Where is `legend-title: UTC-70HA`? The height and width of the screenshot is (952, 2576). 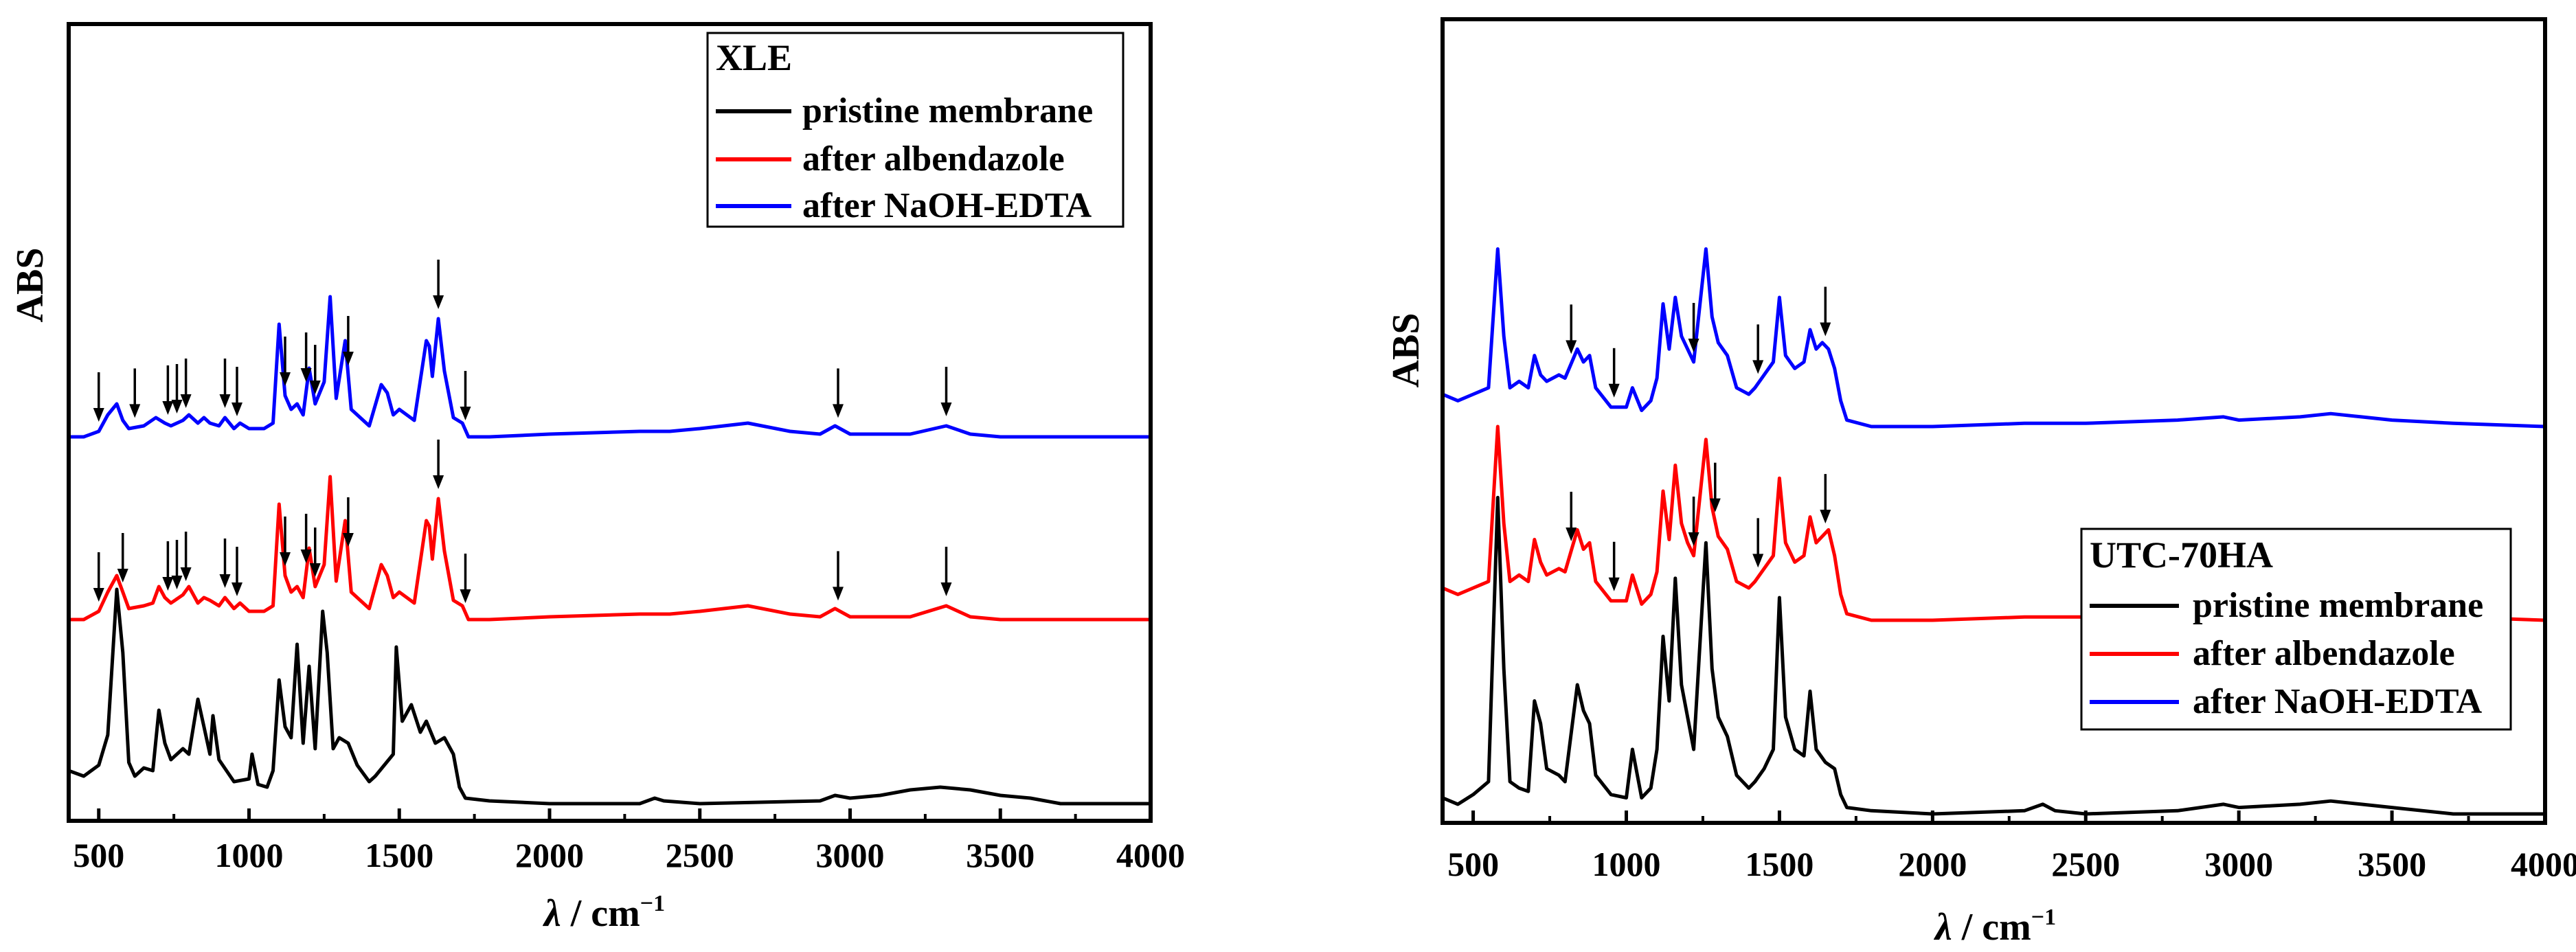
legend-title: UTC-70HA is located at coordinates (2181, 555).